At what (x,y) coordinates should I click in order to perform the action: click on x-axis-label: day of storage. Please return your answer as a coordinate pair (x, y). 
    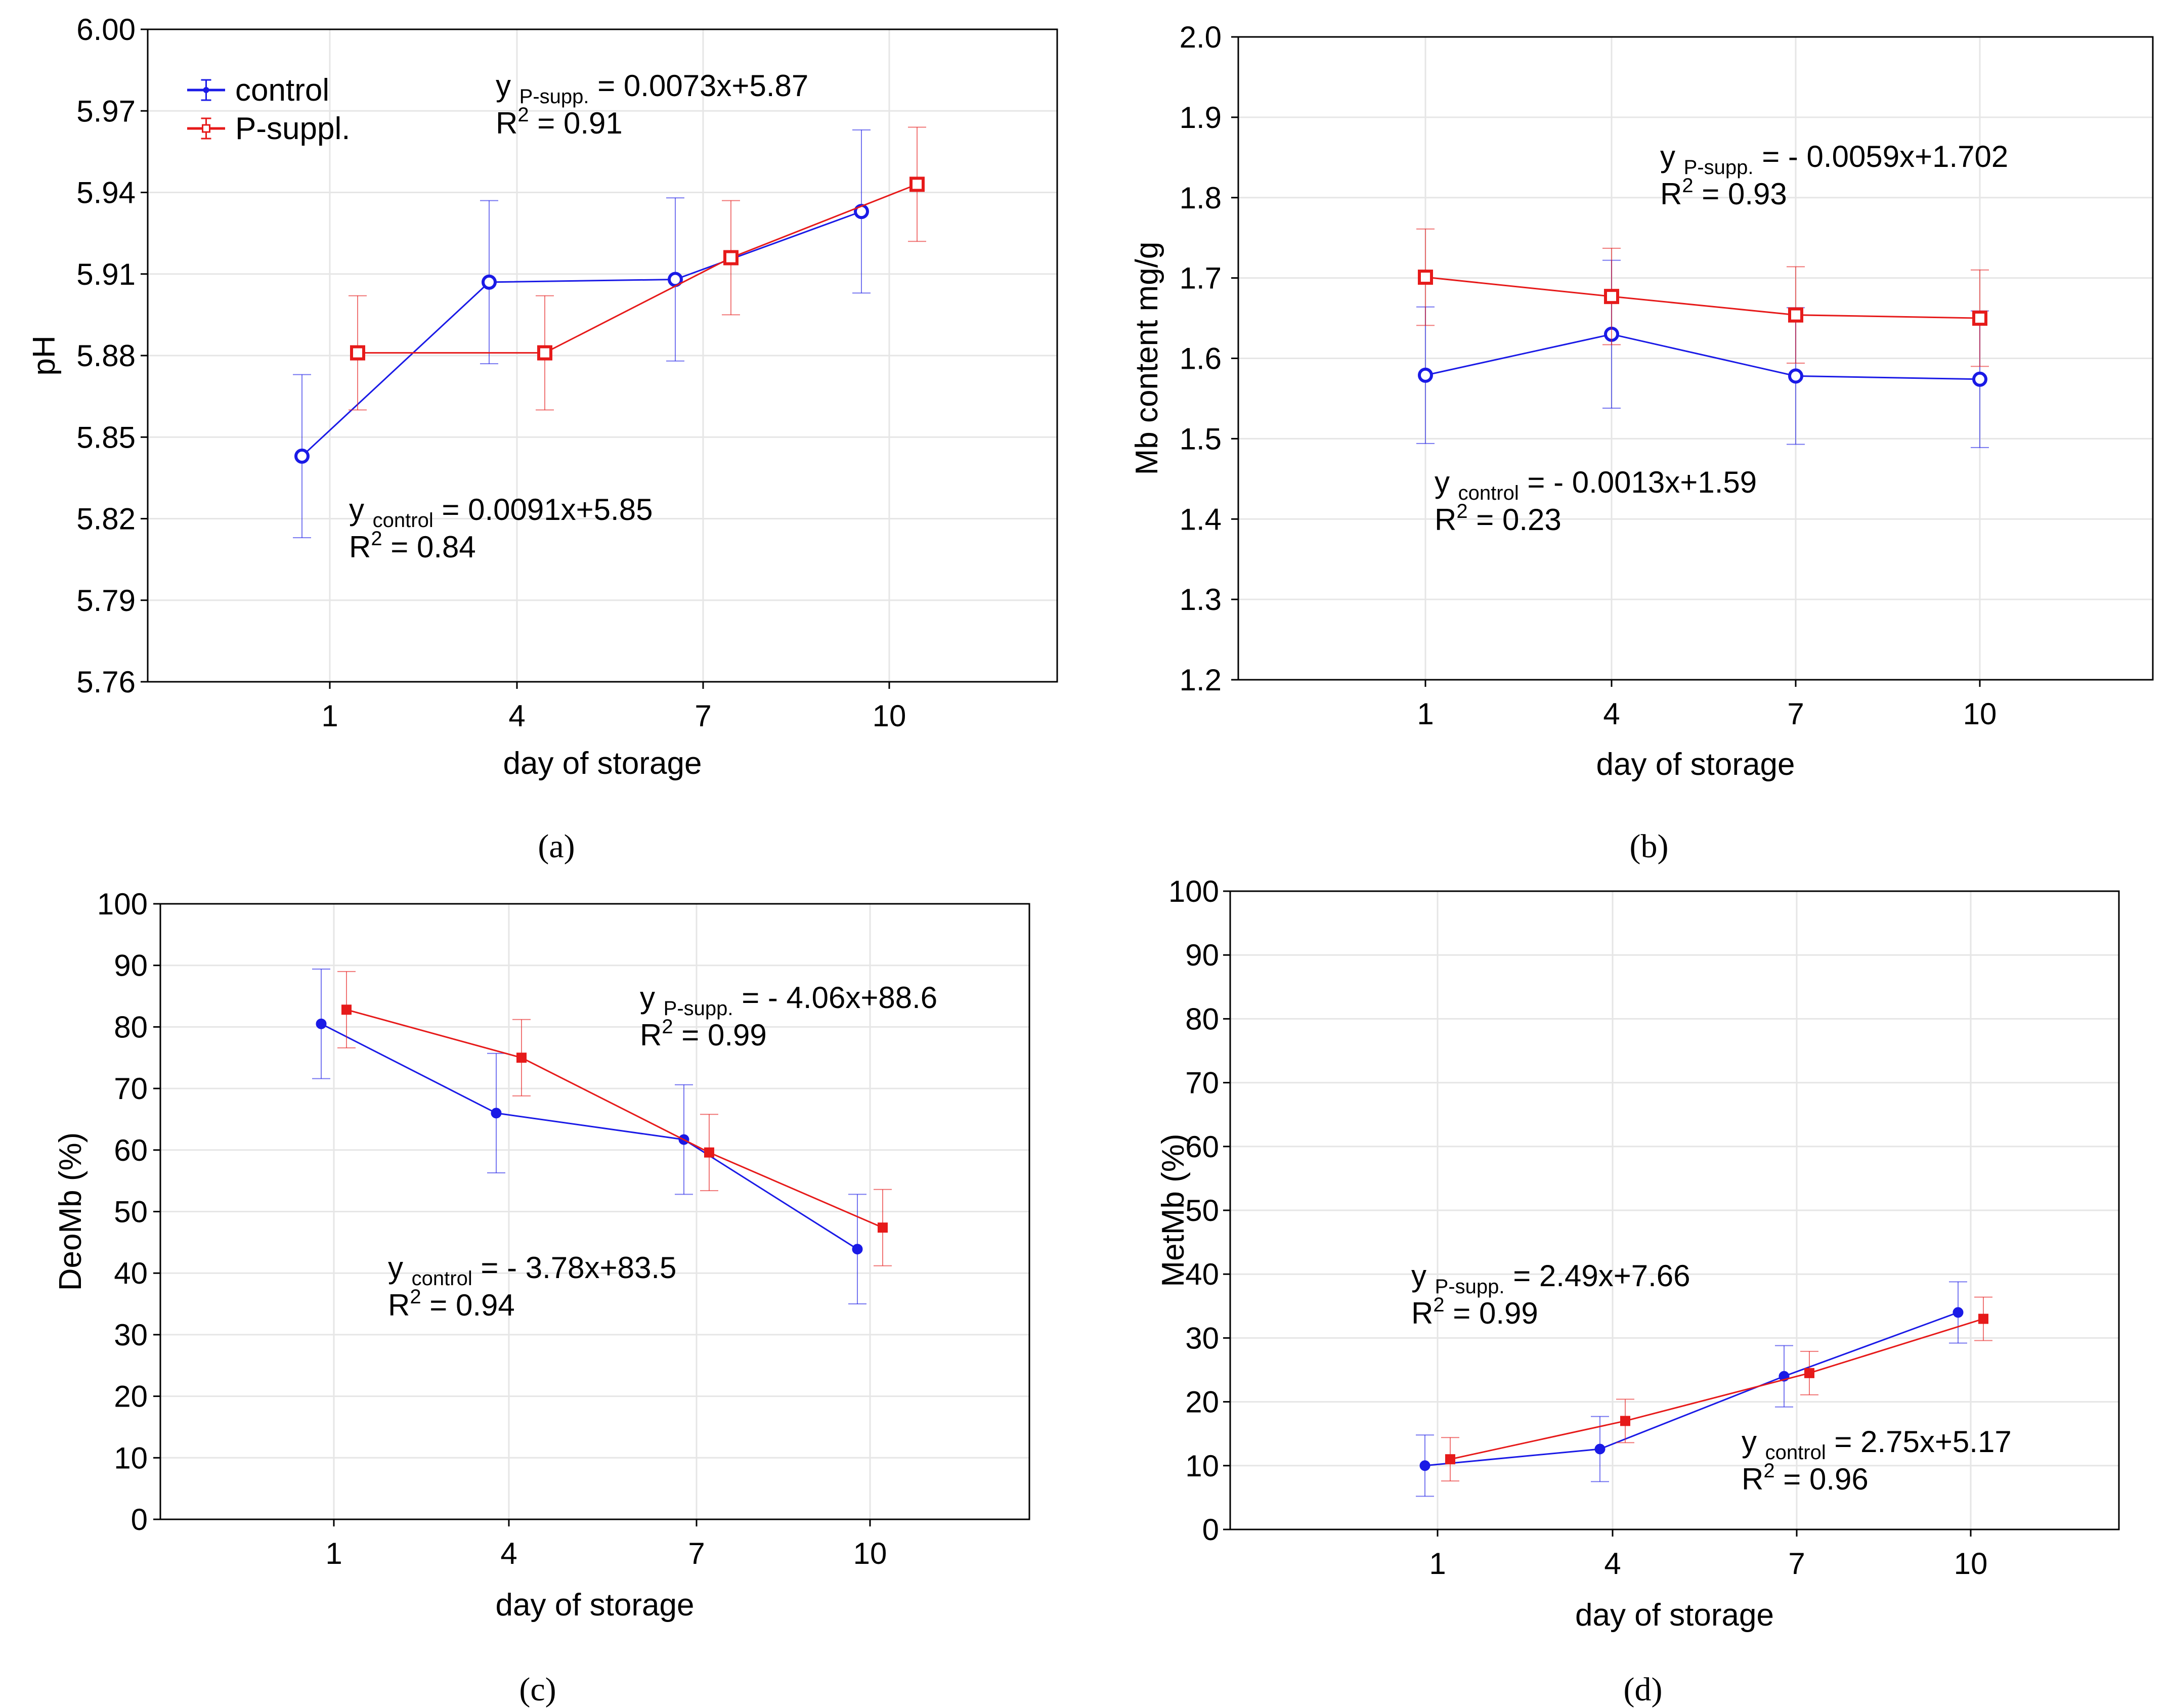
    Looking at the image, I should click on (1696, 764).